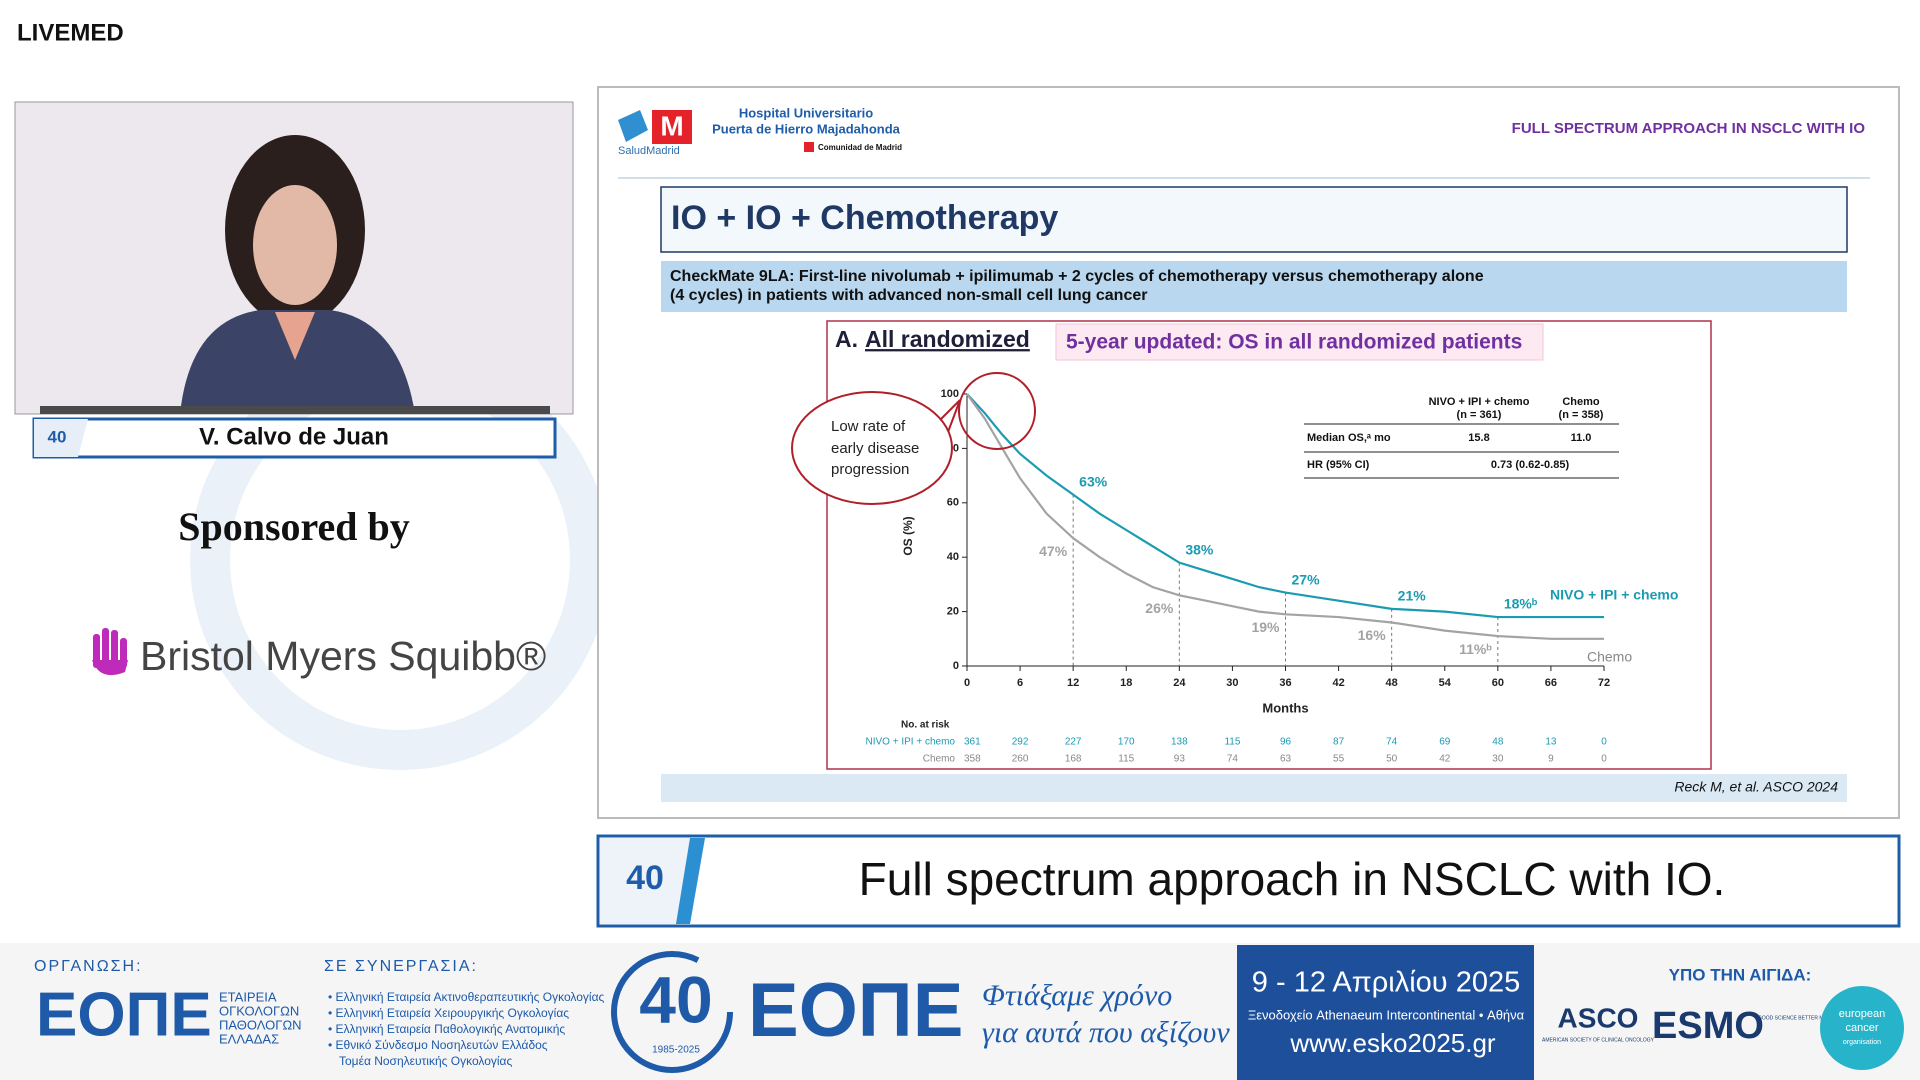 This screenshot has height=1080, width=1920. What do you see at coordinates (908, 535) in the screenshot?
I see `y-axis-label: OS (%)` at bounding box center [908, 535].